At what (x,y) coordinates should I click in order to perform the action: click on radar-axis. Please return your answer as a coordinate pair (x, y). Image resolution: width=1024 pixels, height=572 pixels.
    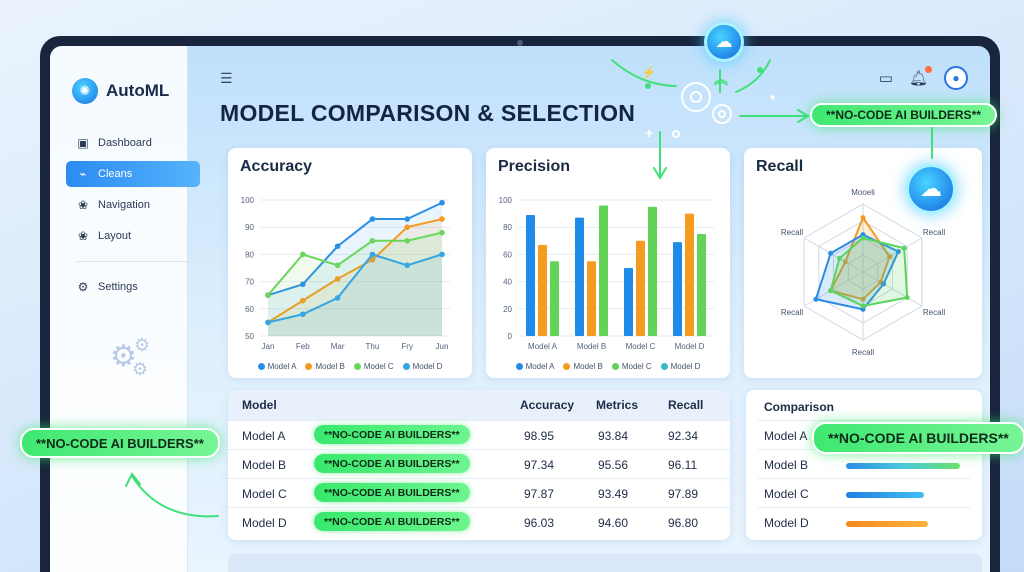
    Looking at the image, I should click on (892, 289).